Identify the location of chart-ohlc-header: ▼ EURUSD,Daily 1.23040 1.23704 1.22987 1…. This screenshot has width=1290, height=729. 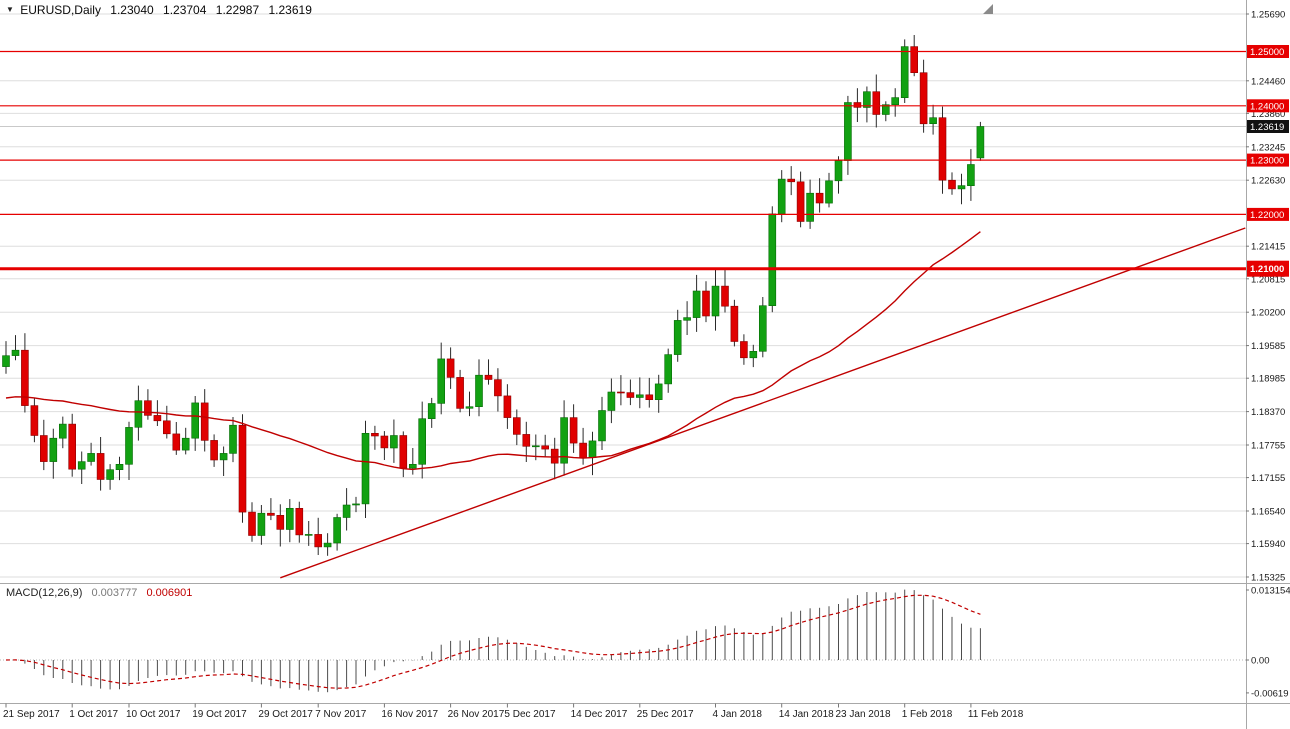
(162, 10).